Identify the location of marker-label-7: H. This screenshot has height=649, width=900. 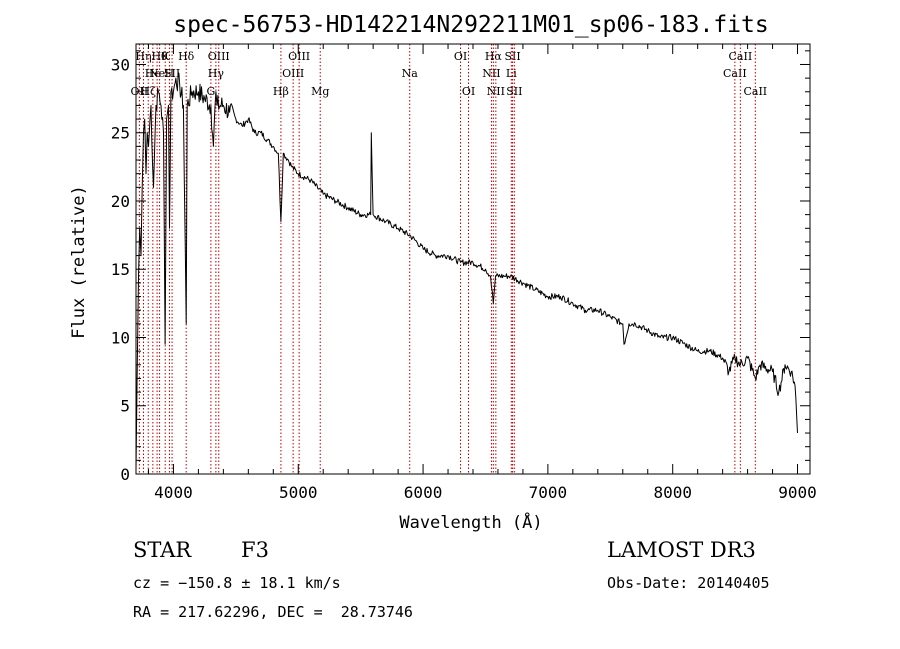
(170, 73).